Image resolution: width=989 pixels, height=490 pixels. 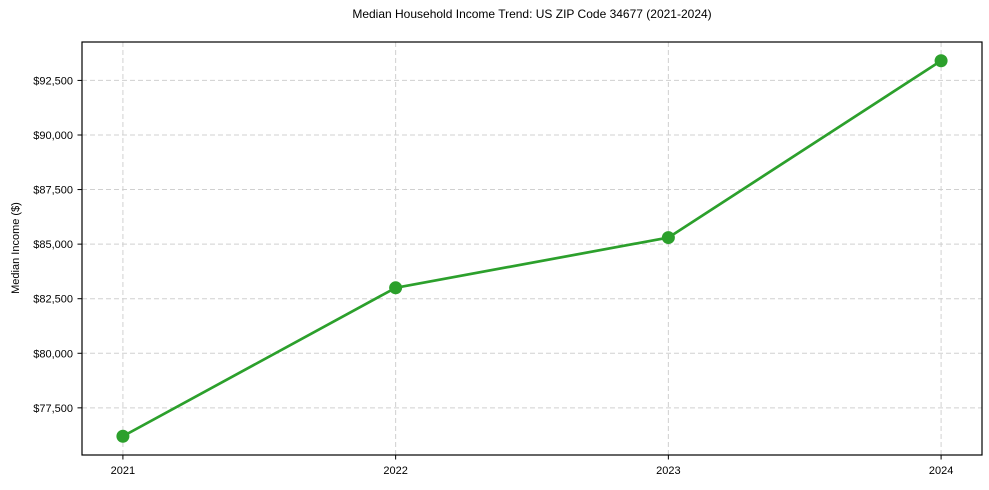 I want to click on y-tick-label: $87,500, so click(x=53, y=191).